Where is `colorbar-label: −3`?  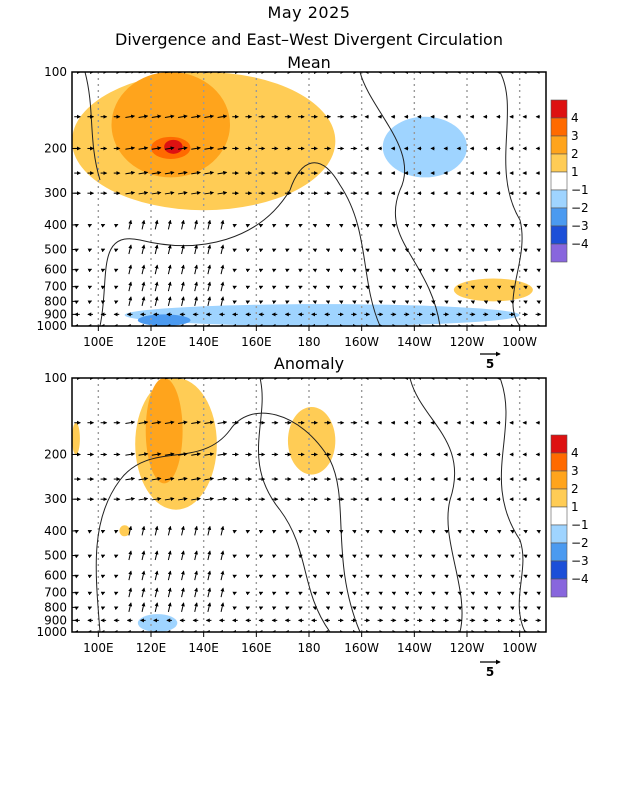 colorbar-label: −3 is located at coordinates (580, 226).